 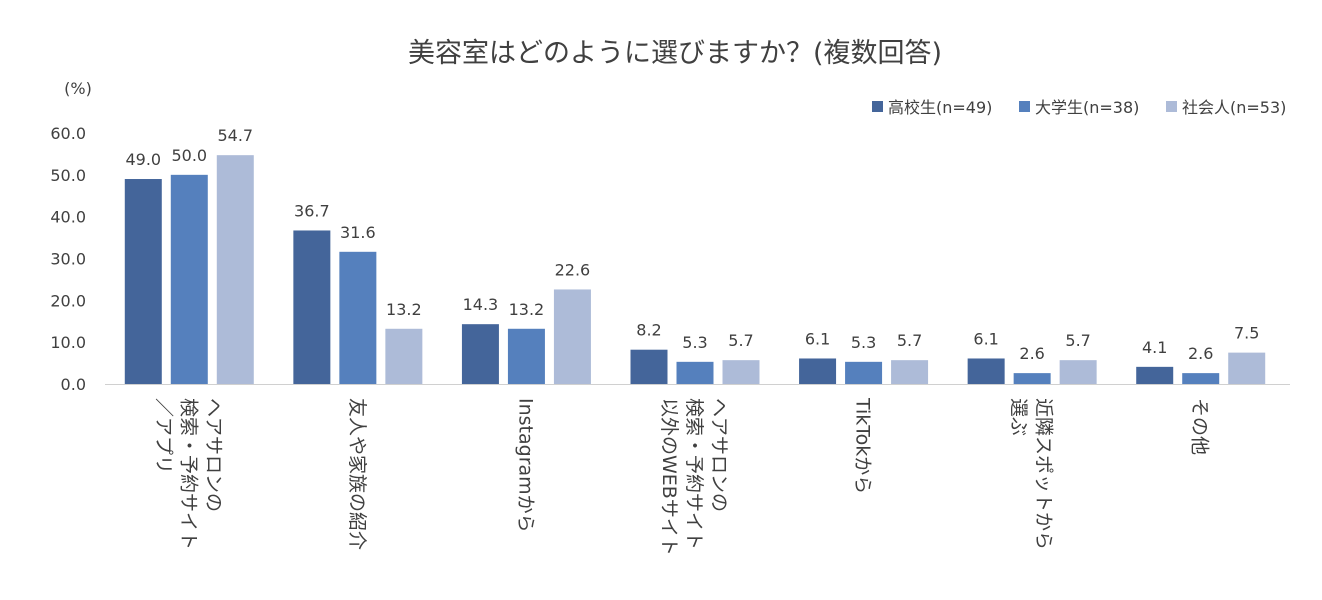 What do you see at coordinates (143, 159) in the screenshot?
I see `data-label: 49.0` at bounding box center [143, 159].